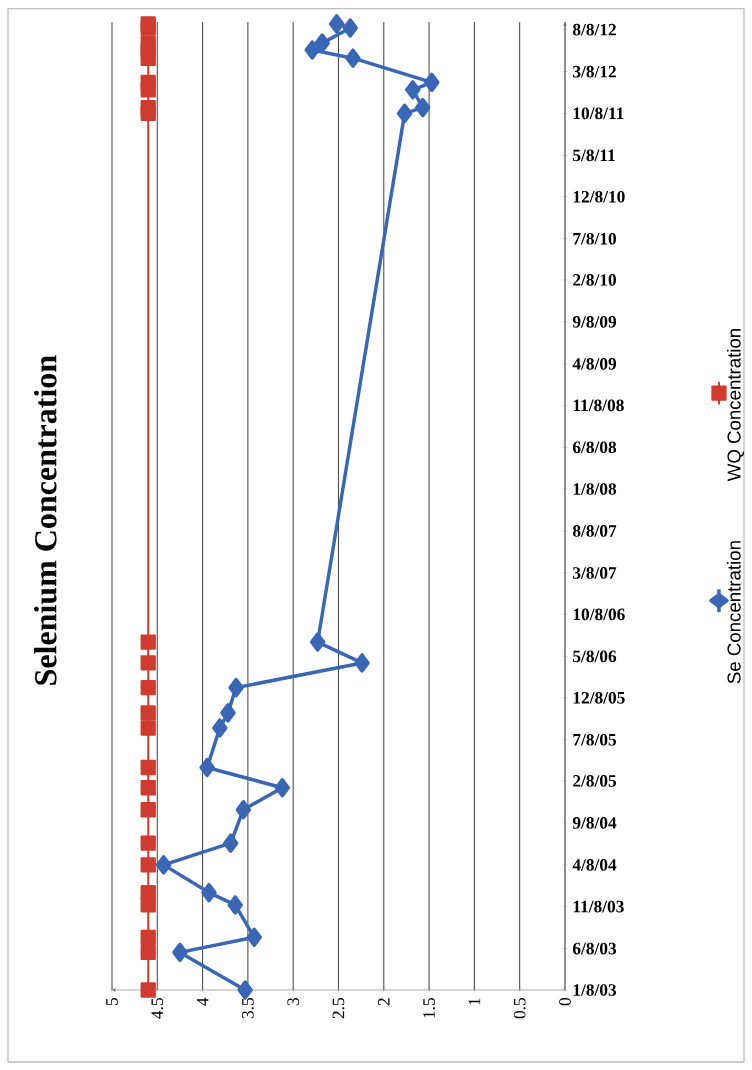 The image size is (752, 1070). What do you see at coordinates (594, 948) in the screenshot?
I see `y-tick-label: 6/8/03` at bounding box center [594, 948].